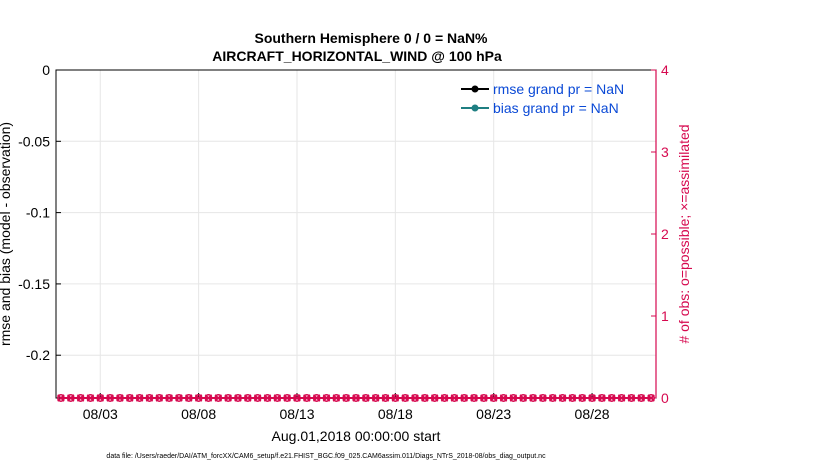 The height and width of the screenshot is (470, 830). What do you see at coordinates (6, 234) in the screenshot?
I see `y-axis-left-label: rmse and bias (model - observation)` at bounding box center [6, 234].